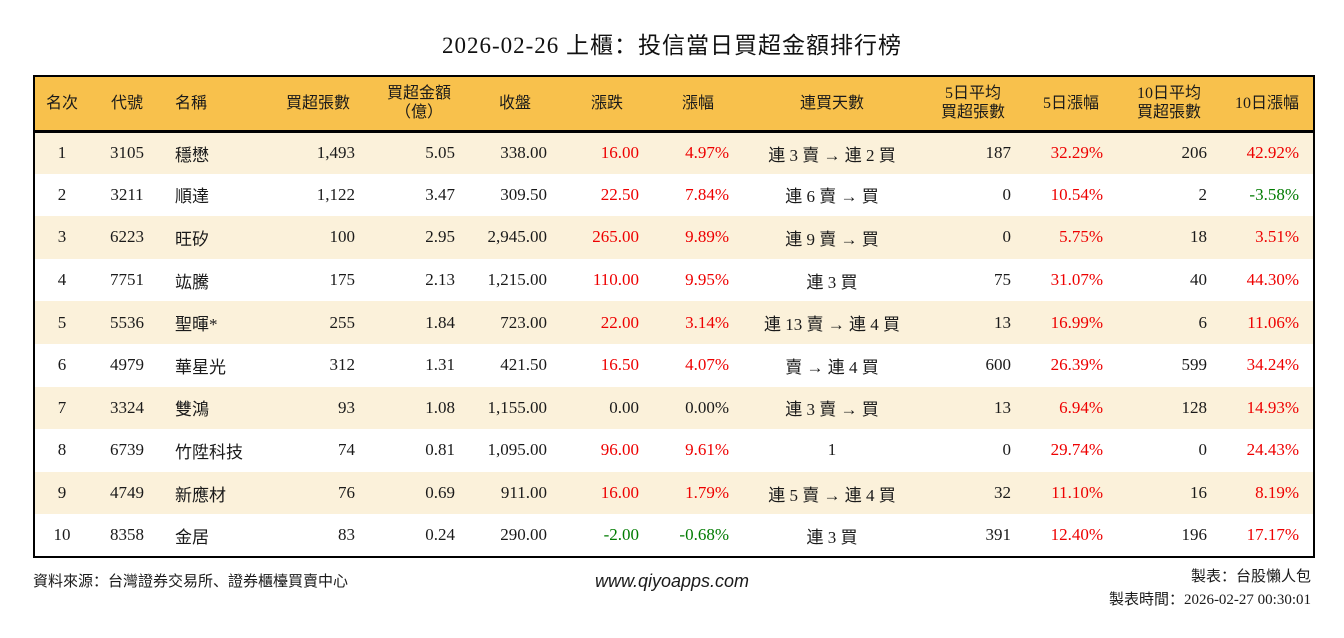  Describe the element at coordinates (1076, 322) in the screenshot. I see `cell-pct5: 16.99%` at that location.